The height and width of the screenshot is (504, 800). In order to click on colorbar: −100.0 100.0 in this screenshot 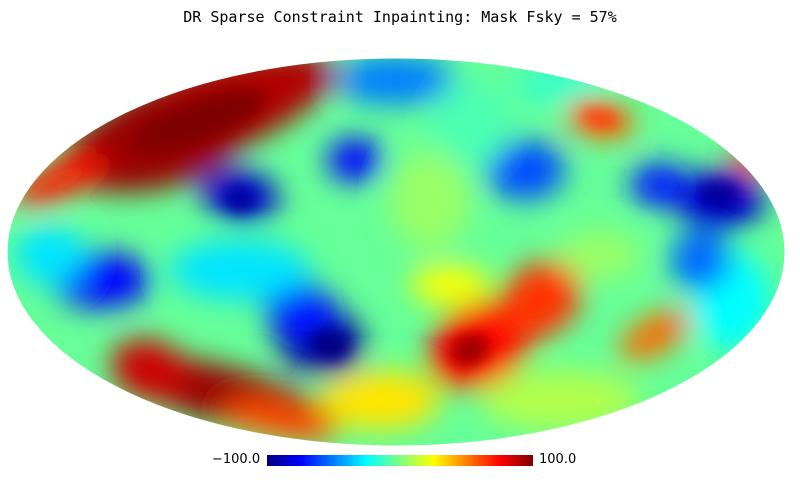, I will do `click(400, 461)`.